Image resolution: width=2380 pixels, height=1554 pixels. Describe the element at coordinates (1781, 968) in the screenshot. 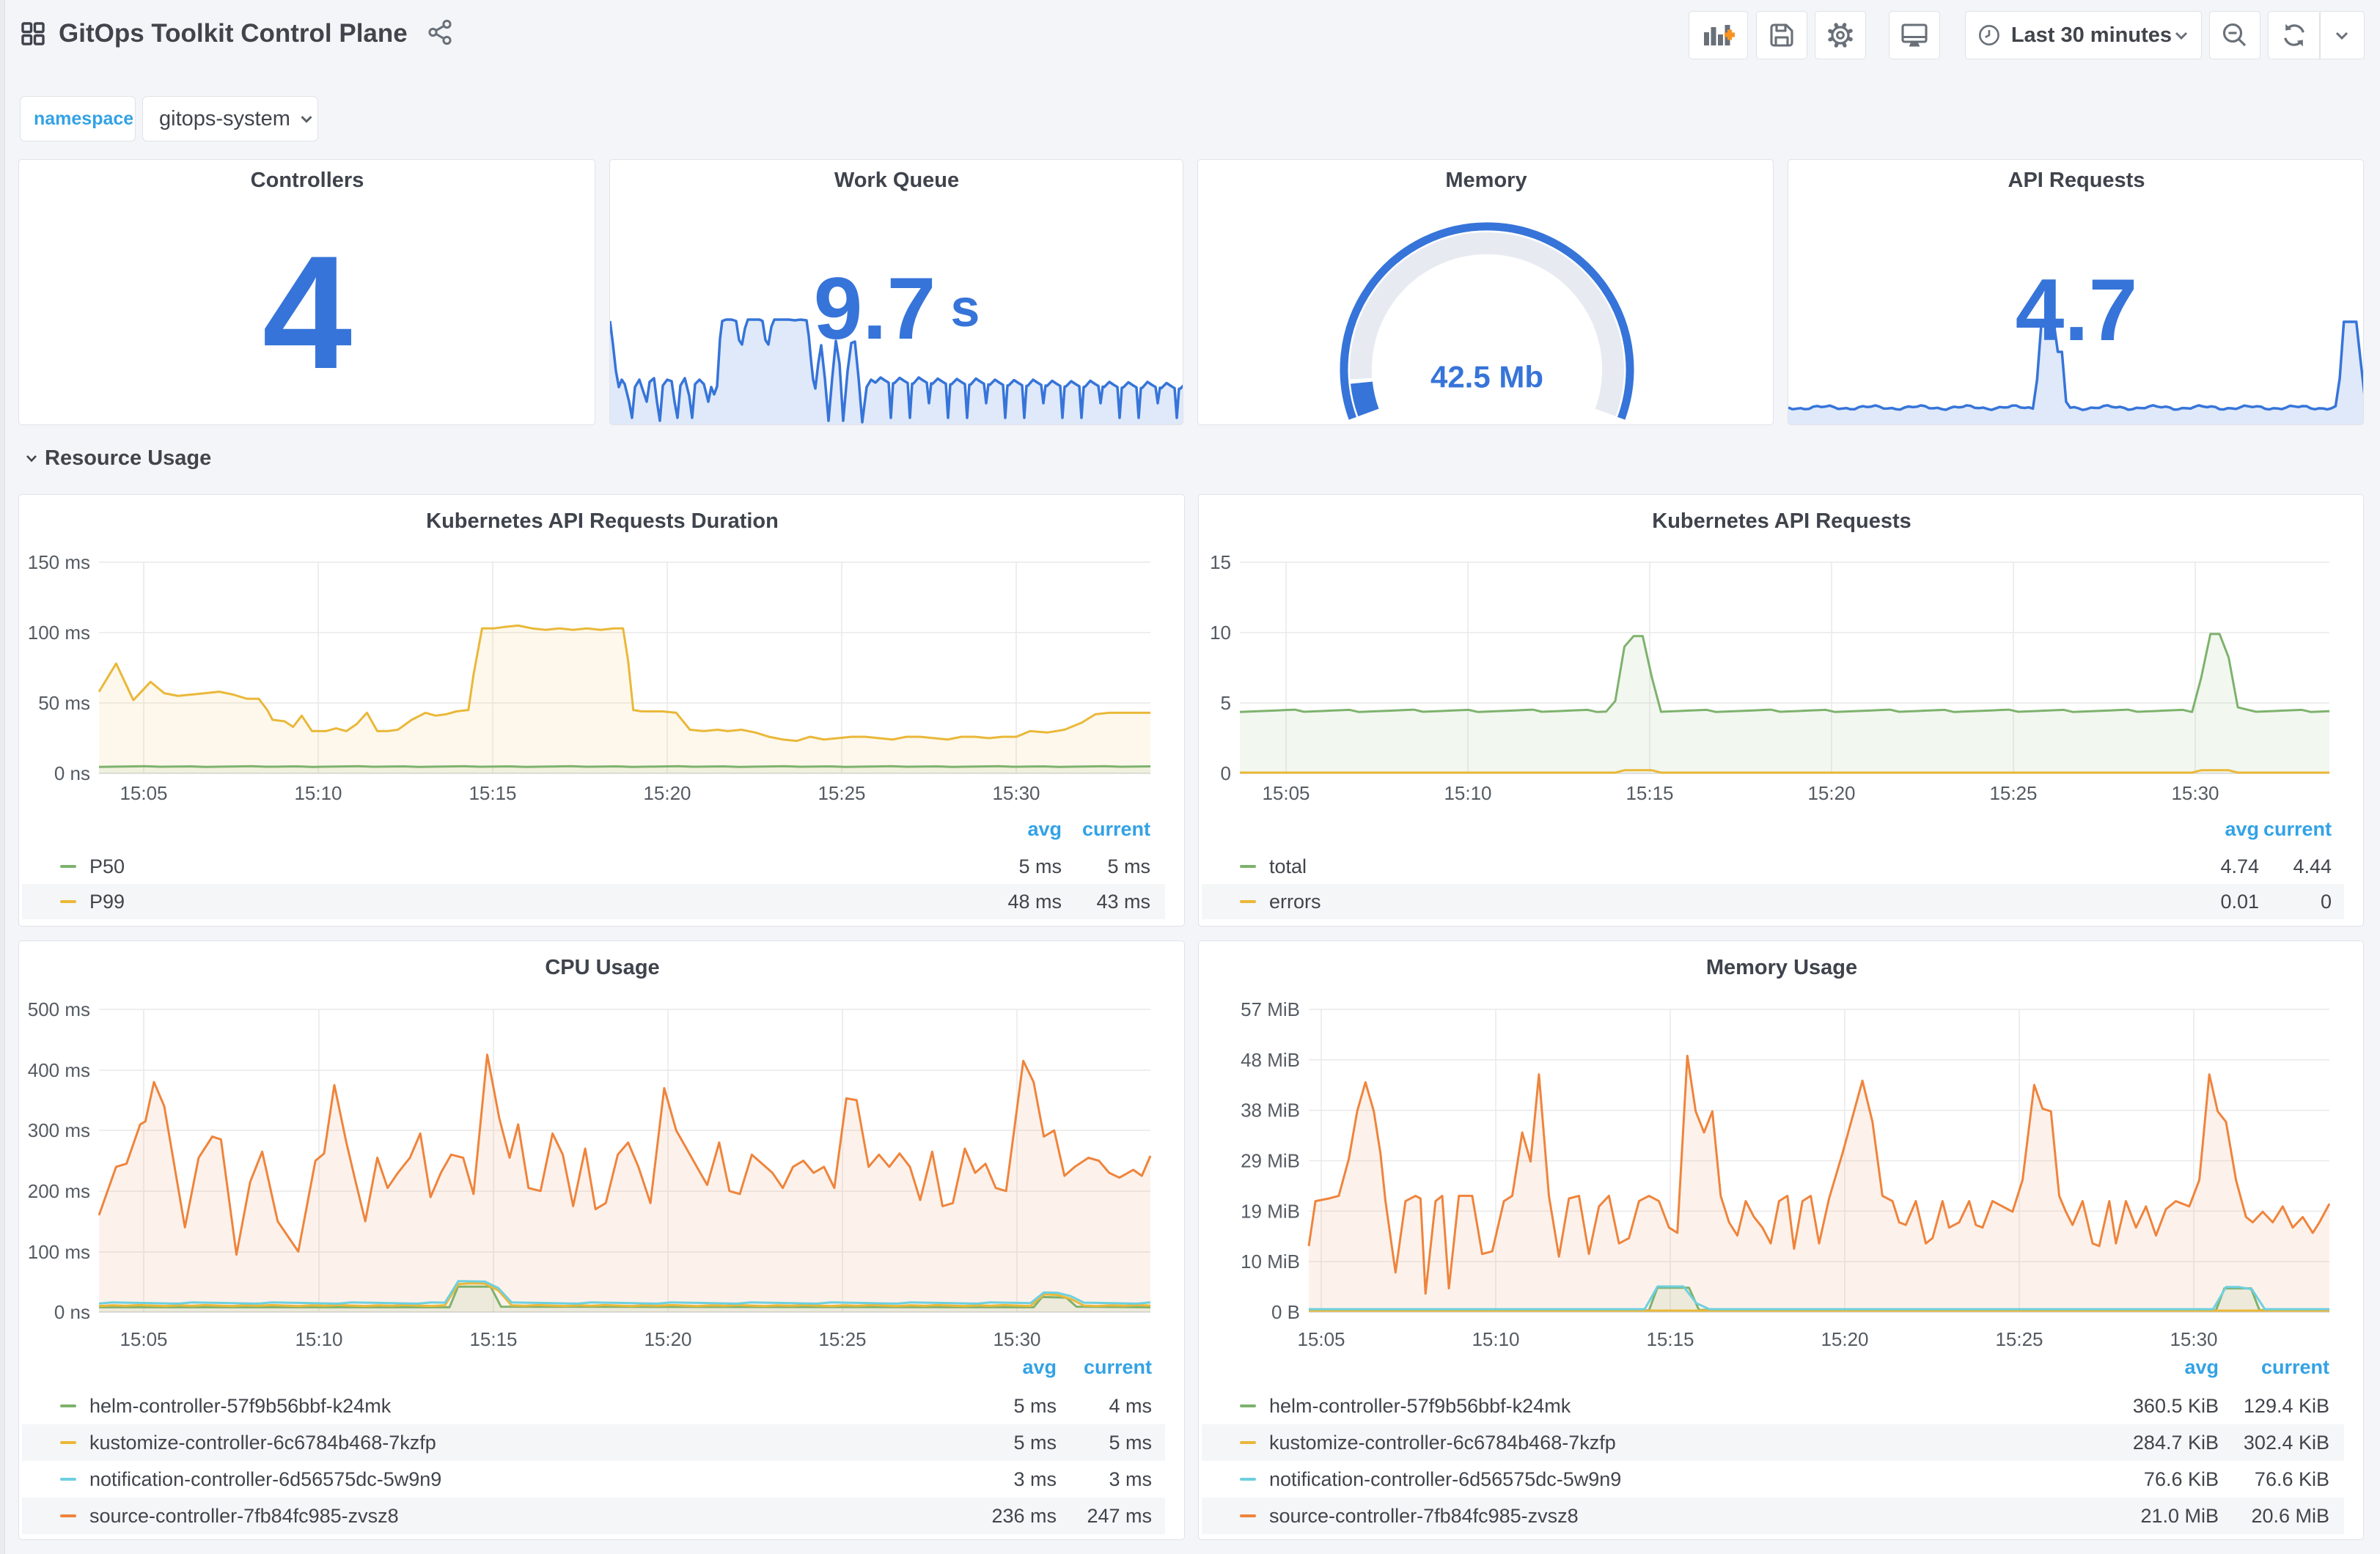

I see `svg-text: Memory Usage` at that location.